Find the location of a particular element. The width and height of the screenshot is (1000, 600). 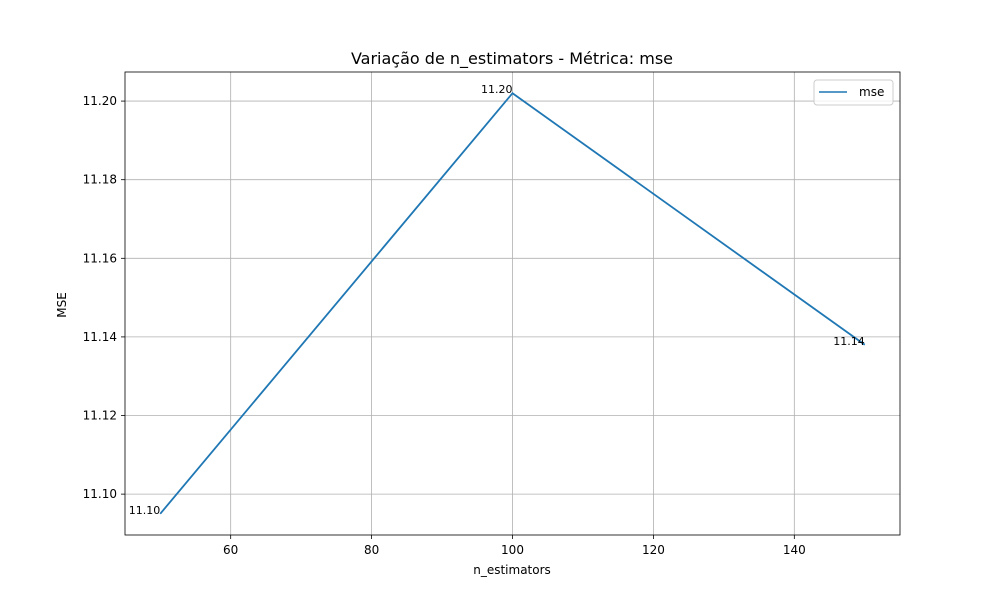

chart-title: Variação de n_estimators - Métrica: mse is located at coordinates (512, 59).